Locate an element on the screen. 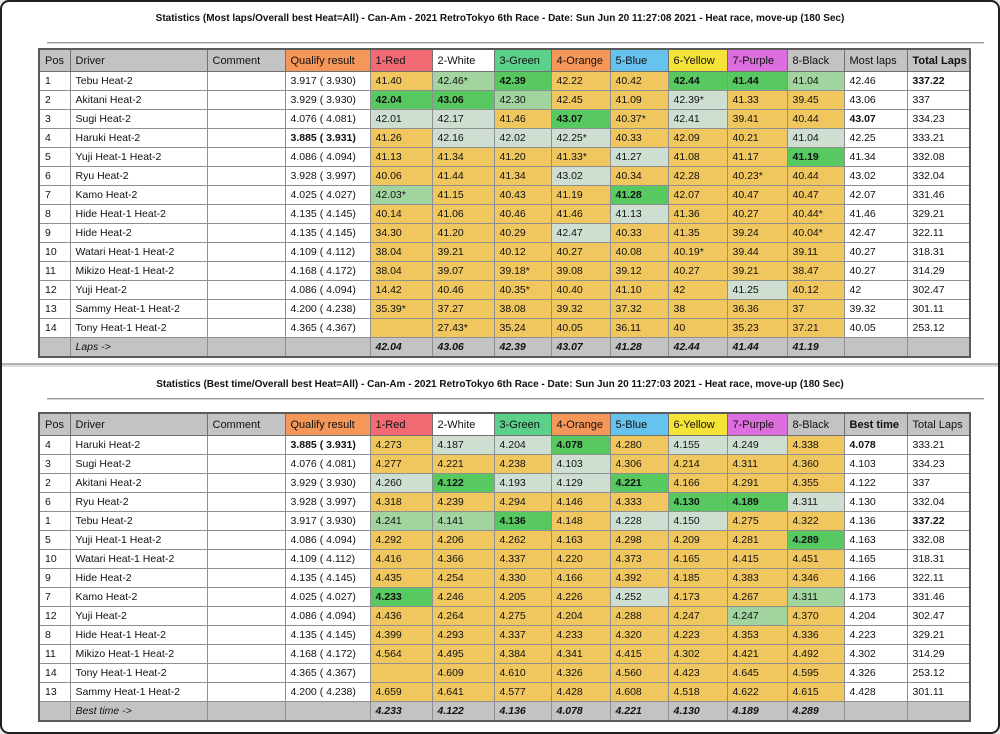 Image resolution: width=1000 pixels, height=734 pixels. lane-cell: 4.254 is located at coordinates (463, 578).